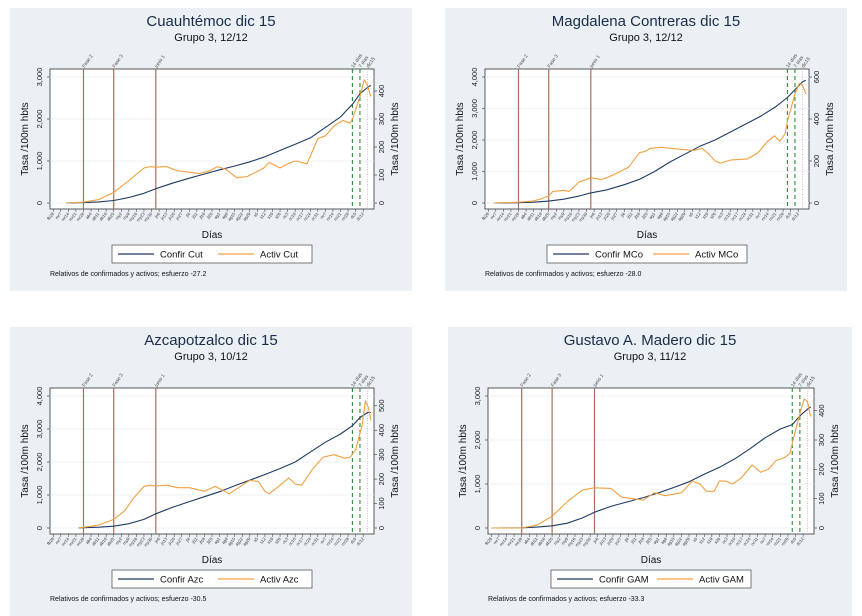 The height and width of the screenshot is (616, 862). I want to click on x-tick-label: dc5, so click(353, 215).